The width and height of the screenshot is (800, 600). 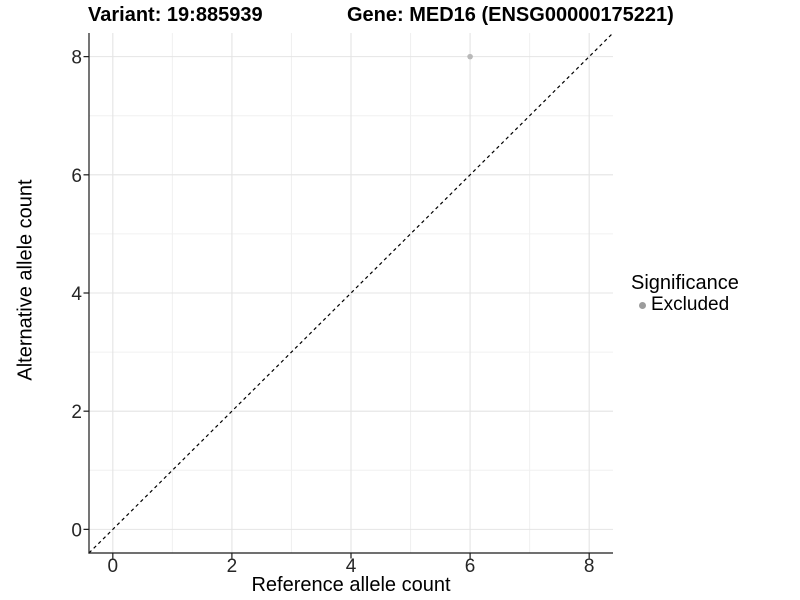 I want to click on x-axis-tick-labels: 0 2 4 6 8, so click(x=351, y=566).